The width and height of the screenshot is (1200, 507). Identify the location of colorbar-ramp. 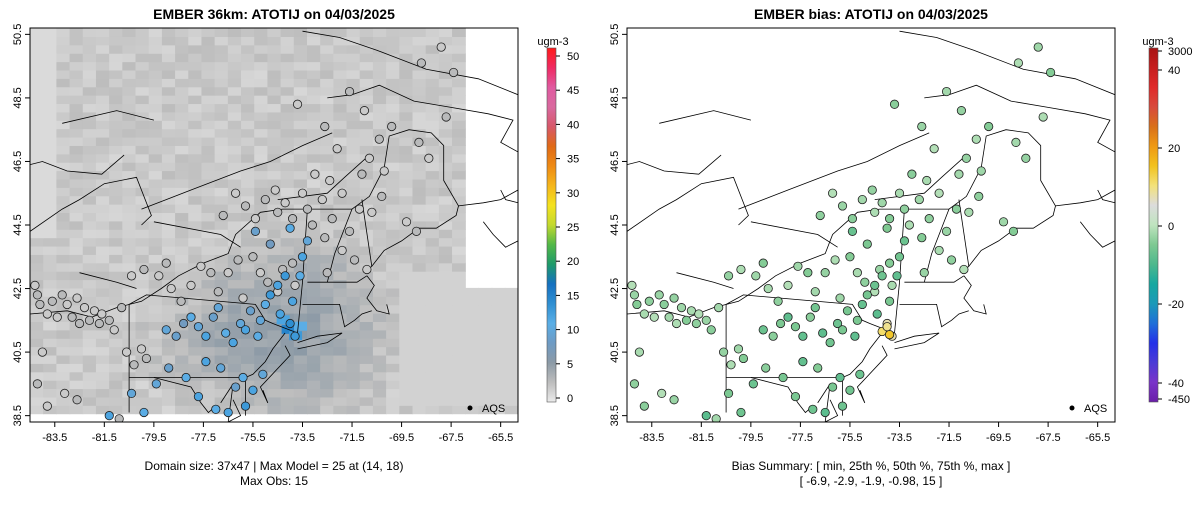
(551, 225).